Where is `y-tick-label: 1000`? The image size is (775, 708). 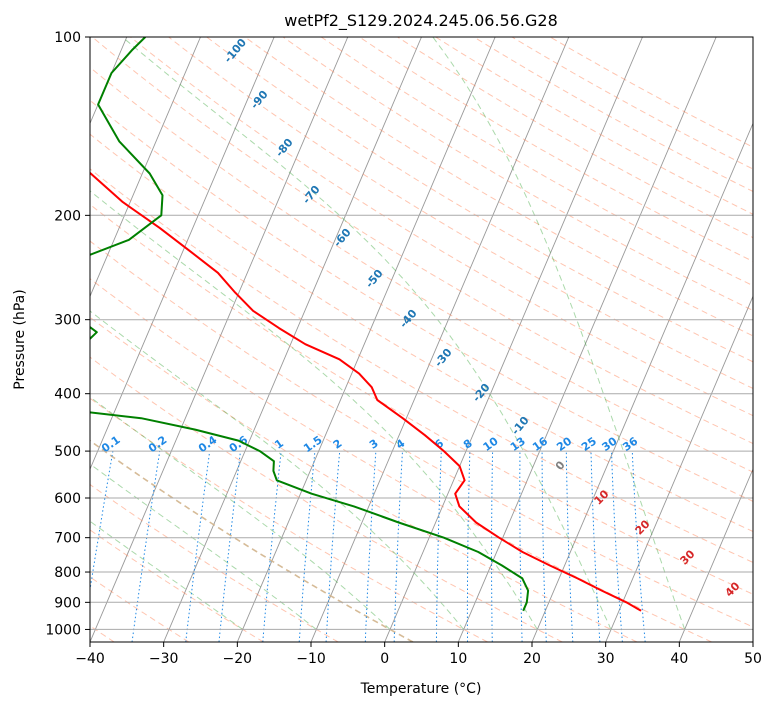 y-tick-label: 1000 is located at coordinates (63, 630).